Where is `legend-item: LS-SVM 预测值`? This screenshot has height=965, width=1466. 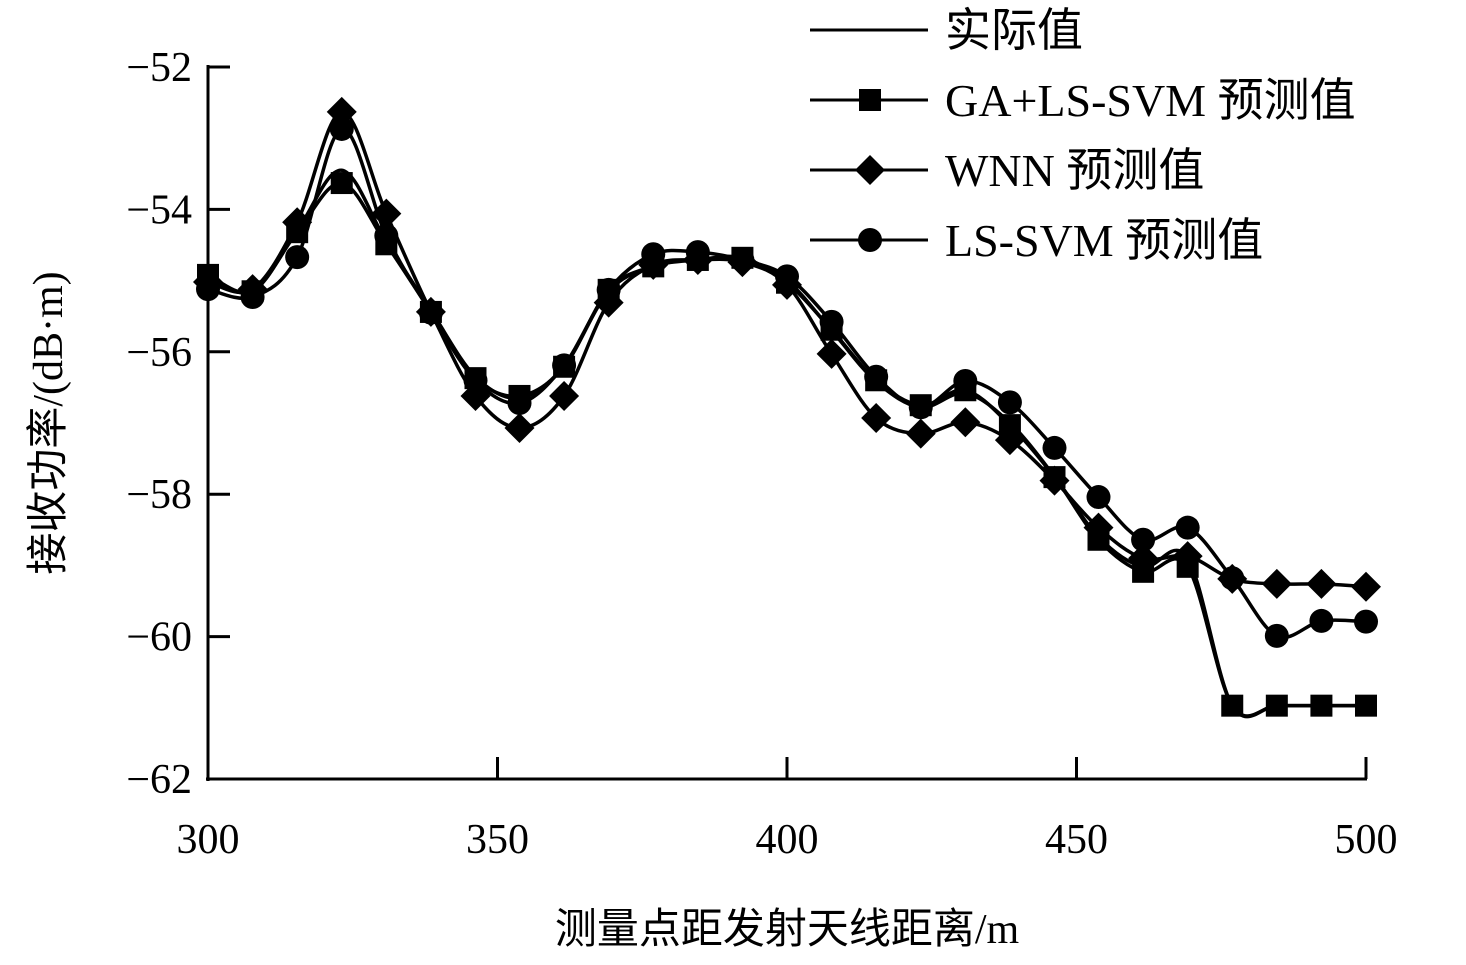
legend-item: LS-SVM 预测值 is located at coordinates (1036, 240).